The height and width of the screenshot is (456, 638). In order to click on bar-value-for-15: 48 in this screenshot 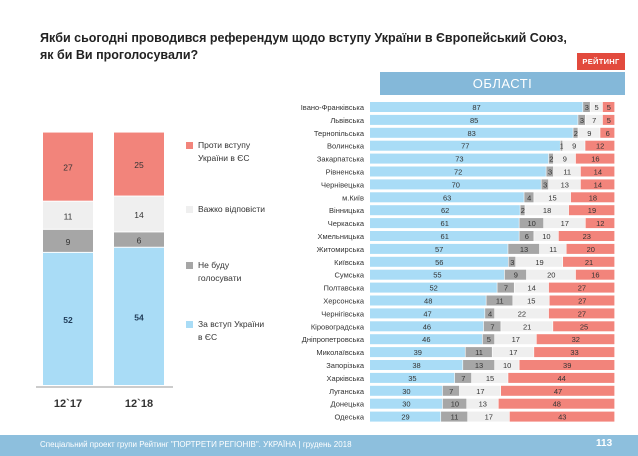, I will do `click(428, 301)`.